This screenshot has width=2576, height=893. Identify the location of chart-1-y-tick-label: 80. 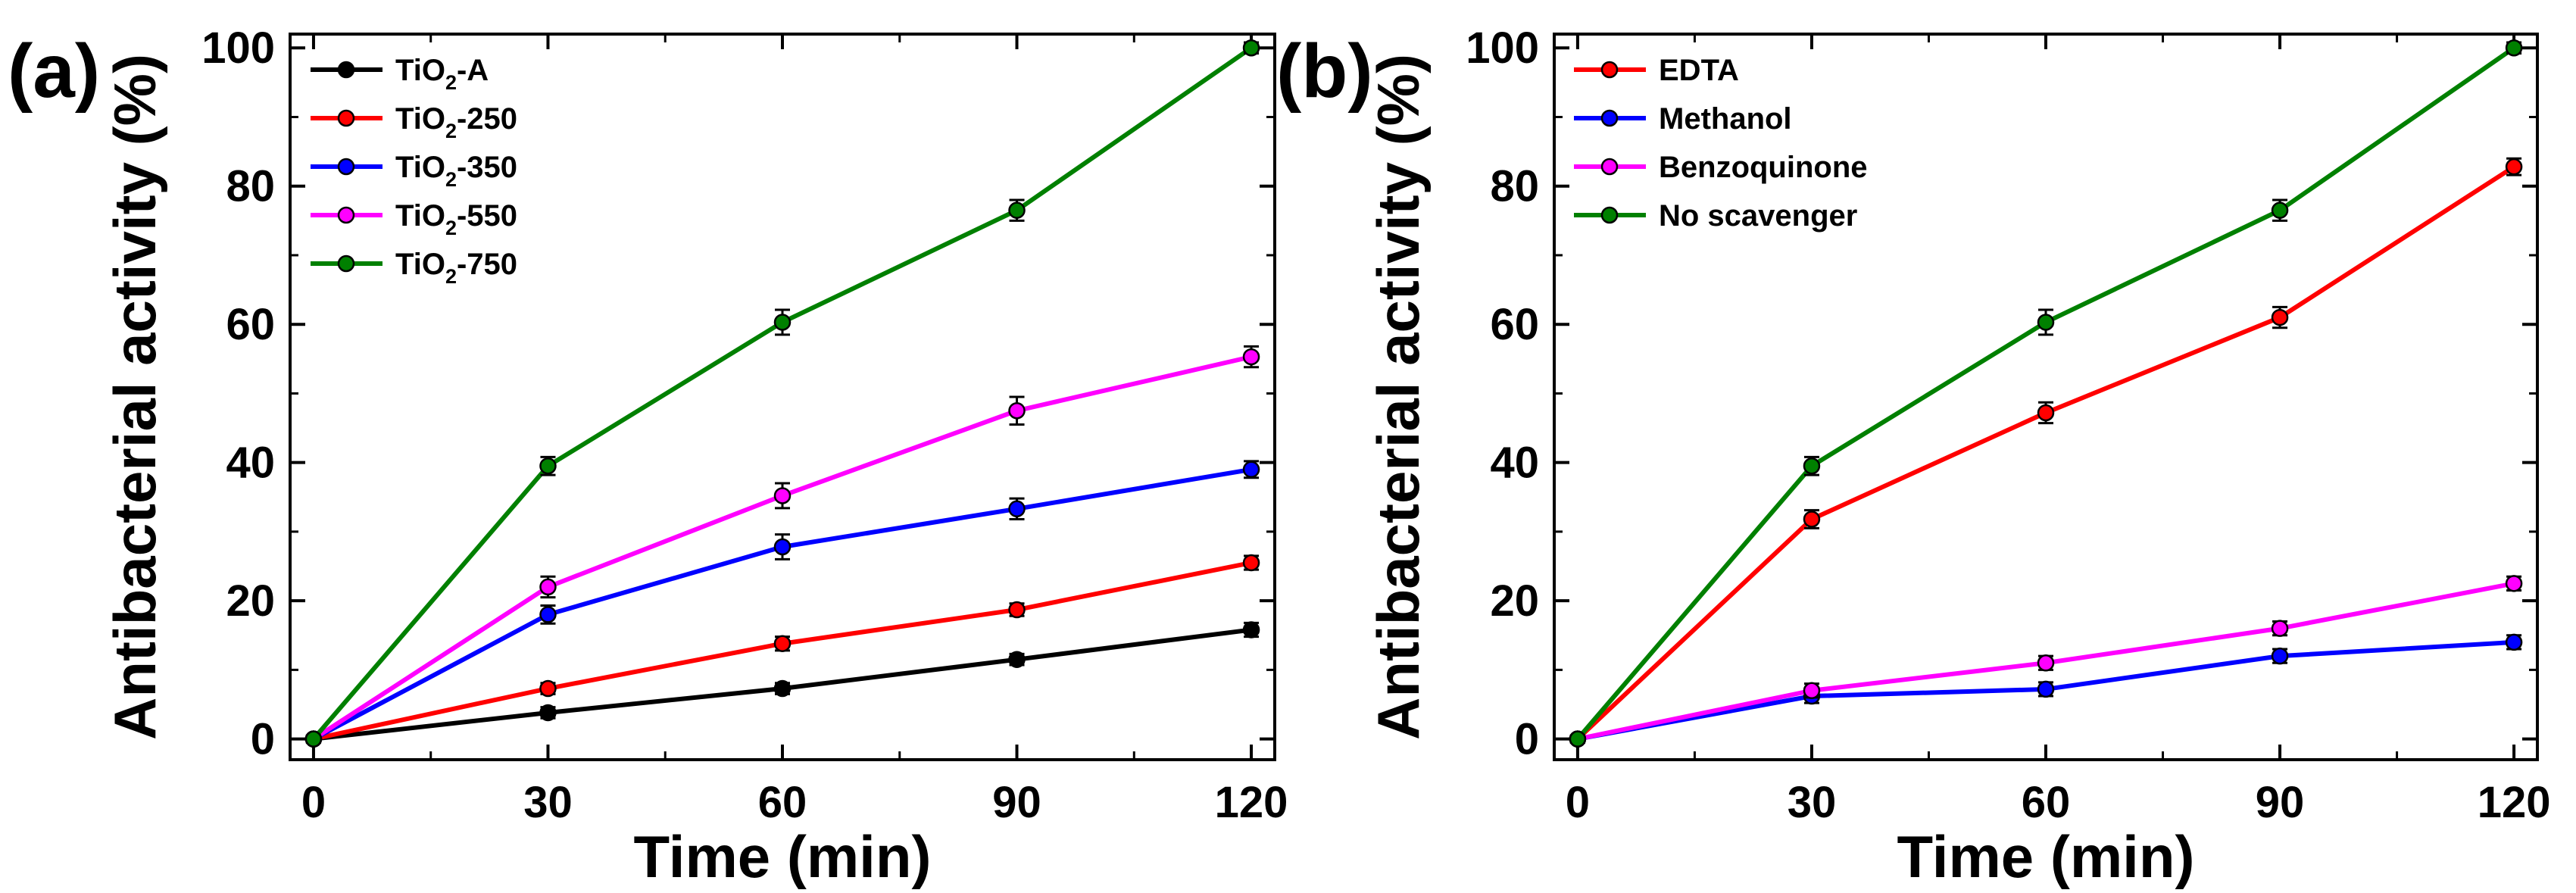
(1515, 187).